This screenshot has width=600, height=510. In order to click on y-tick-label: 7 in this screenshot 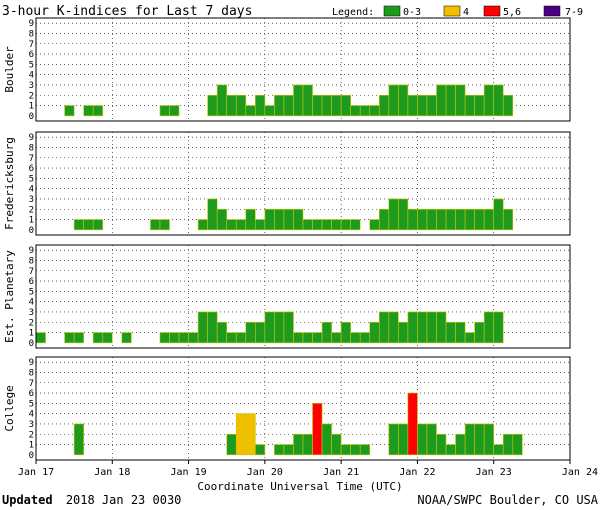, I will do `click(31, 159)`.